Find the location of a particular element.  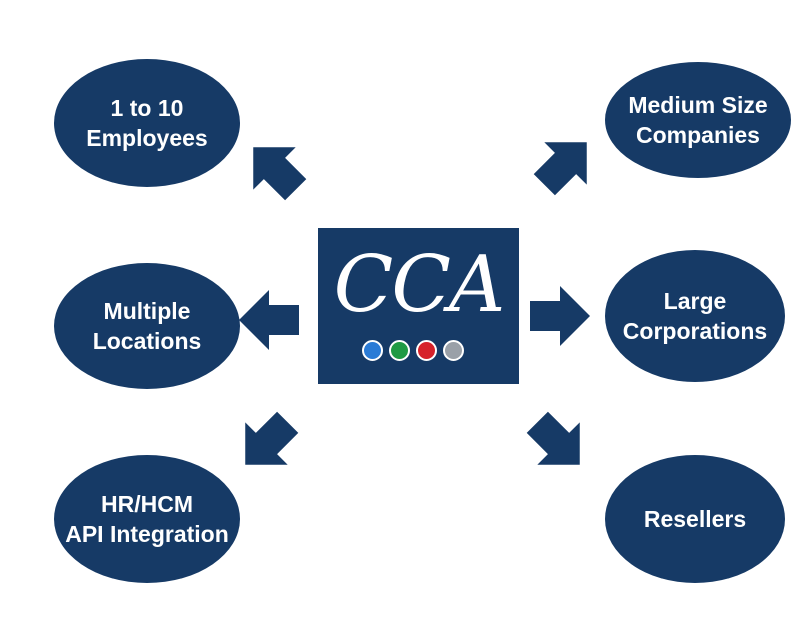

arrow-to-large is located at coordinates (560, 316).